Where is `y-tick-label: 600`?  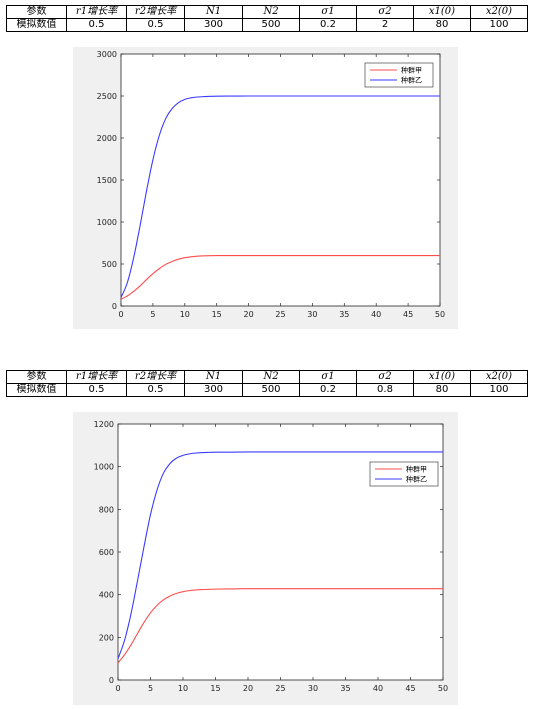 y-tick-label: 600 is located at coordinates (106, 552).